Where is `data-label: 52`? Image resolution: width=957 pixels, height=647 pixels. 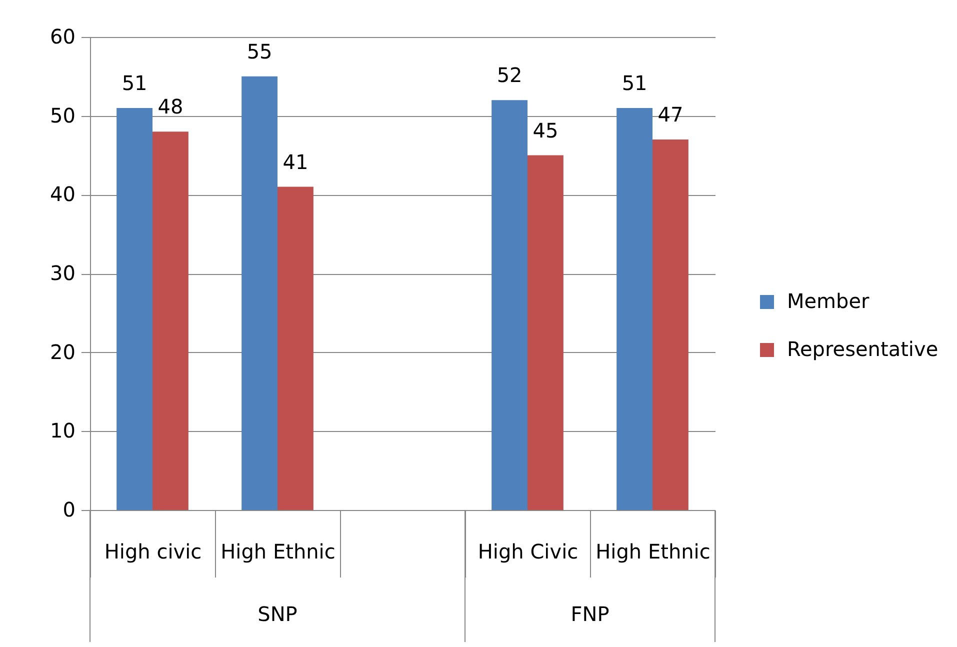
data-label: 52 is located at coordinates (509, 75).